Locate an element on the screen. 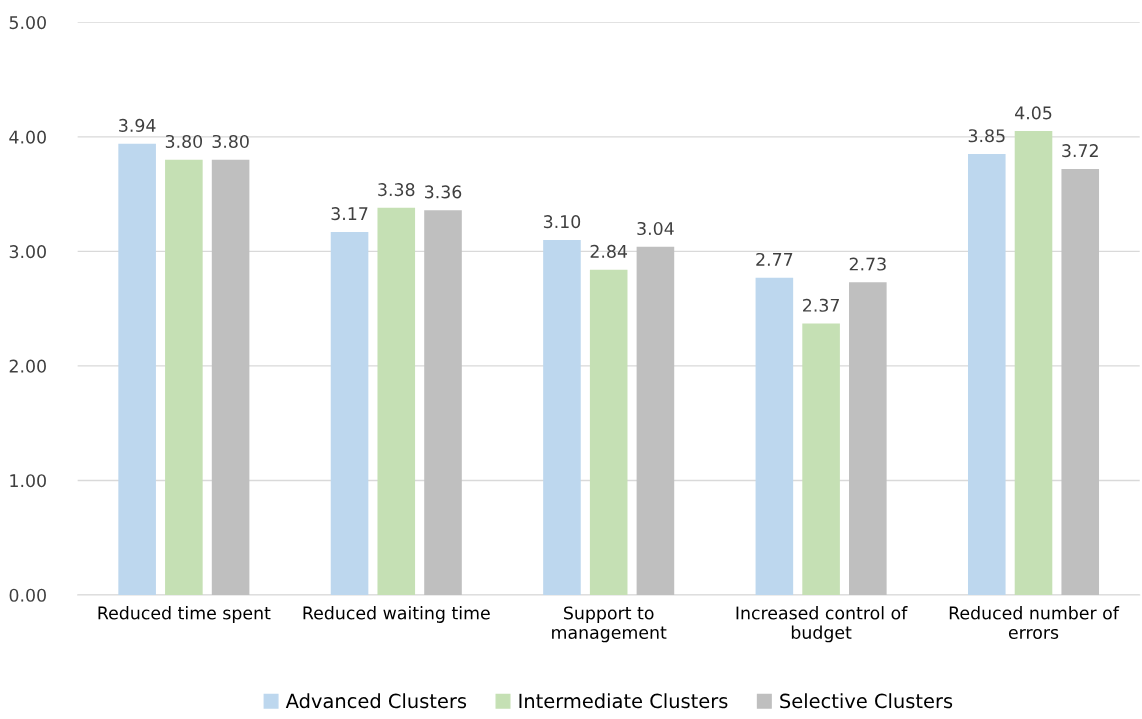  y-tick-label: 4.00 is located at coordinates (27, 137).